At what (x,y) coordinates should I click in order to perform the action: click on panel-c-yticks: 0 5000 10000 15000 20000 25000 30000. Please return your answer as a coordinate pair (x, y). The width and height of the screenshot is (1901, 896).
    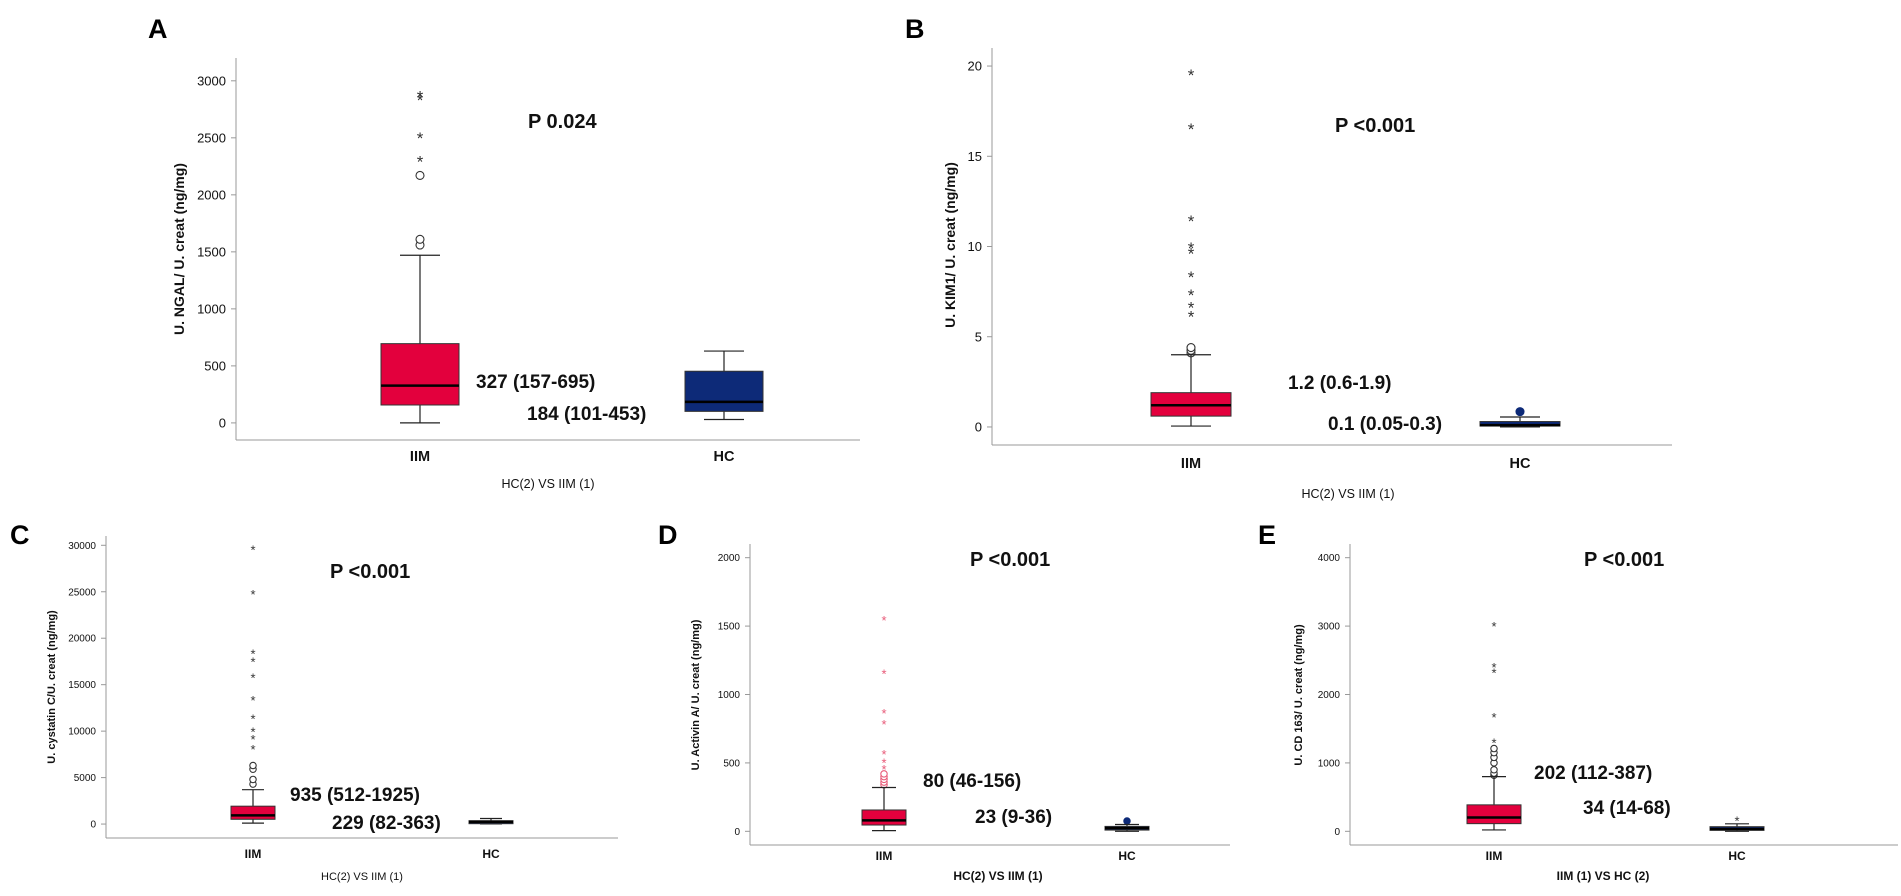
    Looking at the image, I should click on (87, 686).